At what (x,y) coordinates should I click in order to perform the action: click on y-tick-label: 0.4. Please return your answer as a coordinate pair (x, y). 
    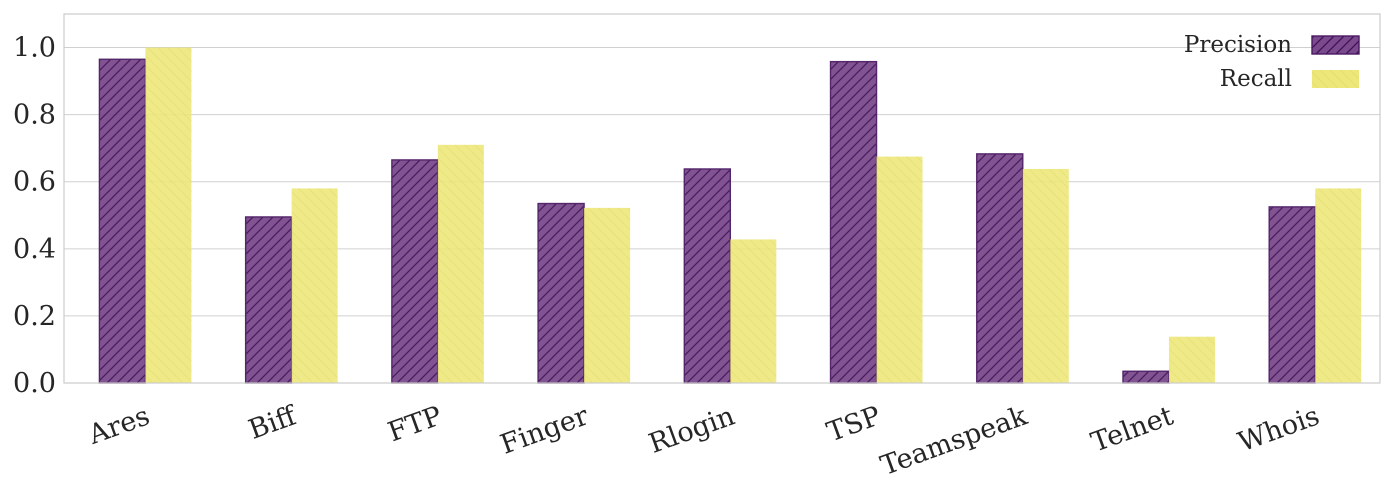
    Looking at the image, I should click on (34, 249).